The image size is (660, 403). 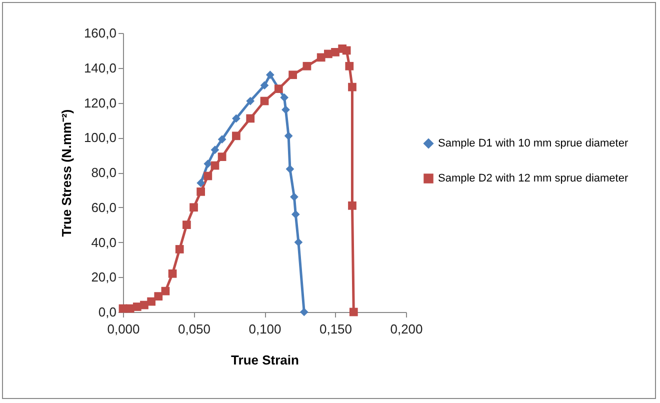 I want to click on legend-label: Sample D2 with 12 mm sprue diameter, so click(x=533, y=178).